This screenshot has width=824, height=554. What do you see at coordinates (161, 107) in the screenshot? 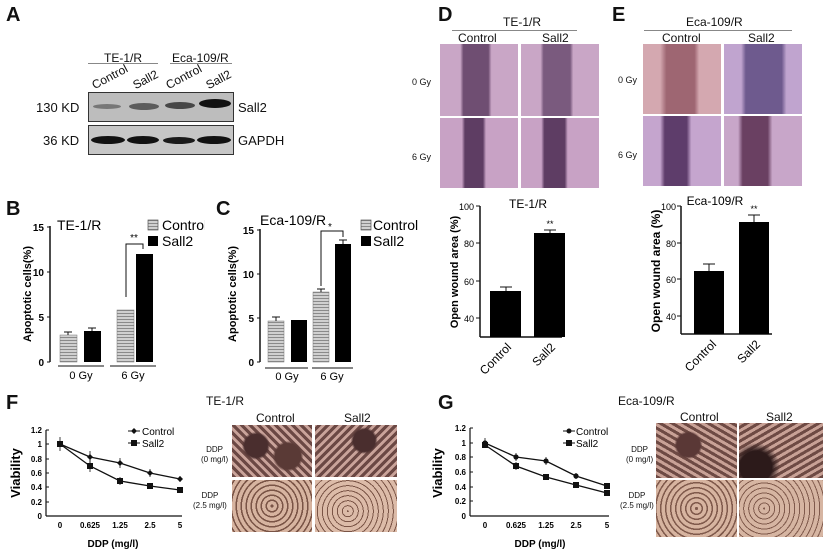
I see `blot-sall2` at bounding box center [161, 107].